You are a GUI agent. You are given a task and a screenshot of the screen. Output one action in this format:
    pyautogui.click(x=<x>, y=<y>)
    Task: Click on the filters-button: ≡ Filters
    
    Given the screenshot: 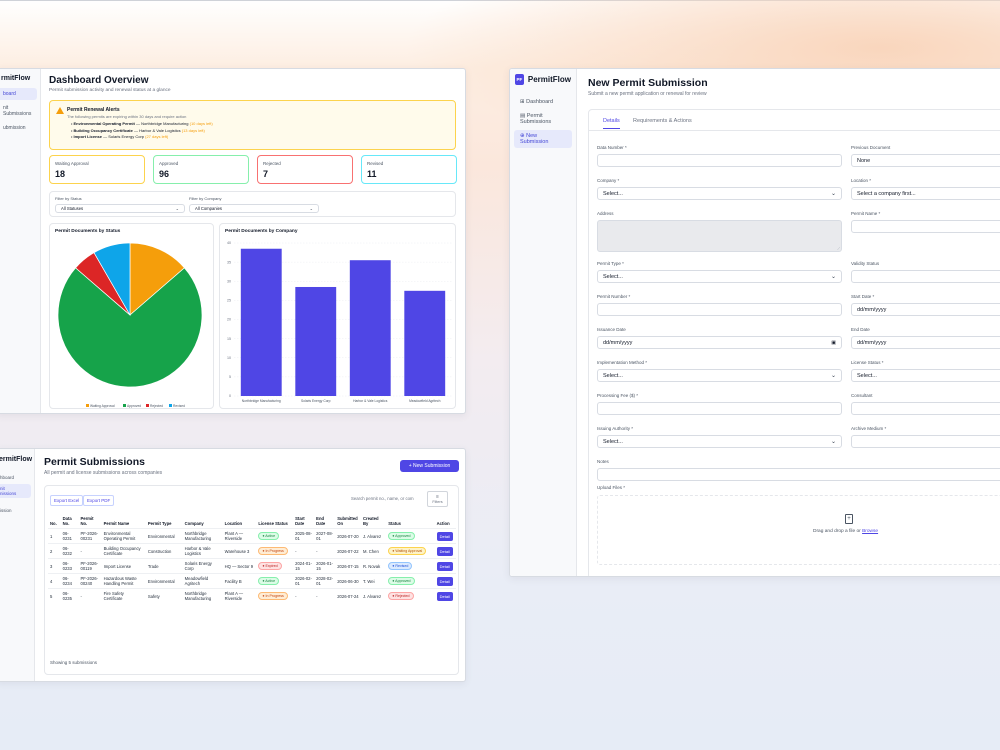 What is the action you would take?
    pyautogui.click(x=437, y=499)
    